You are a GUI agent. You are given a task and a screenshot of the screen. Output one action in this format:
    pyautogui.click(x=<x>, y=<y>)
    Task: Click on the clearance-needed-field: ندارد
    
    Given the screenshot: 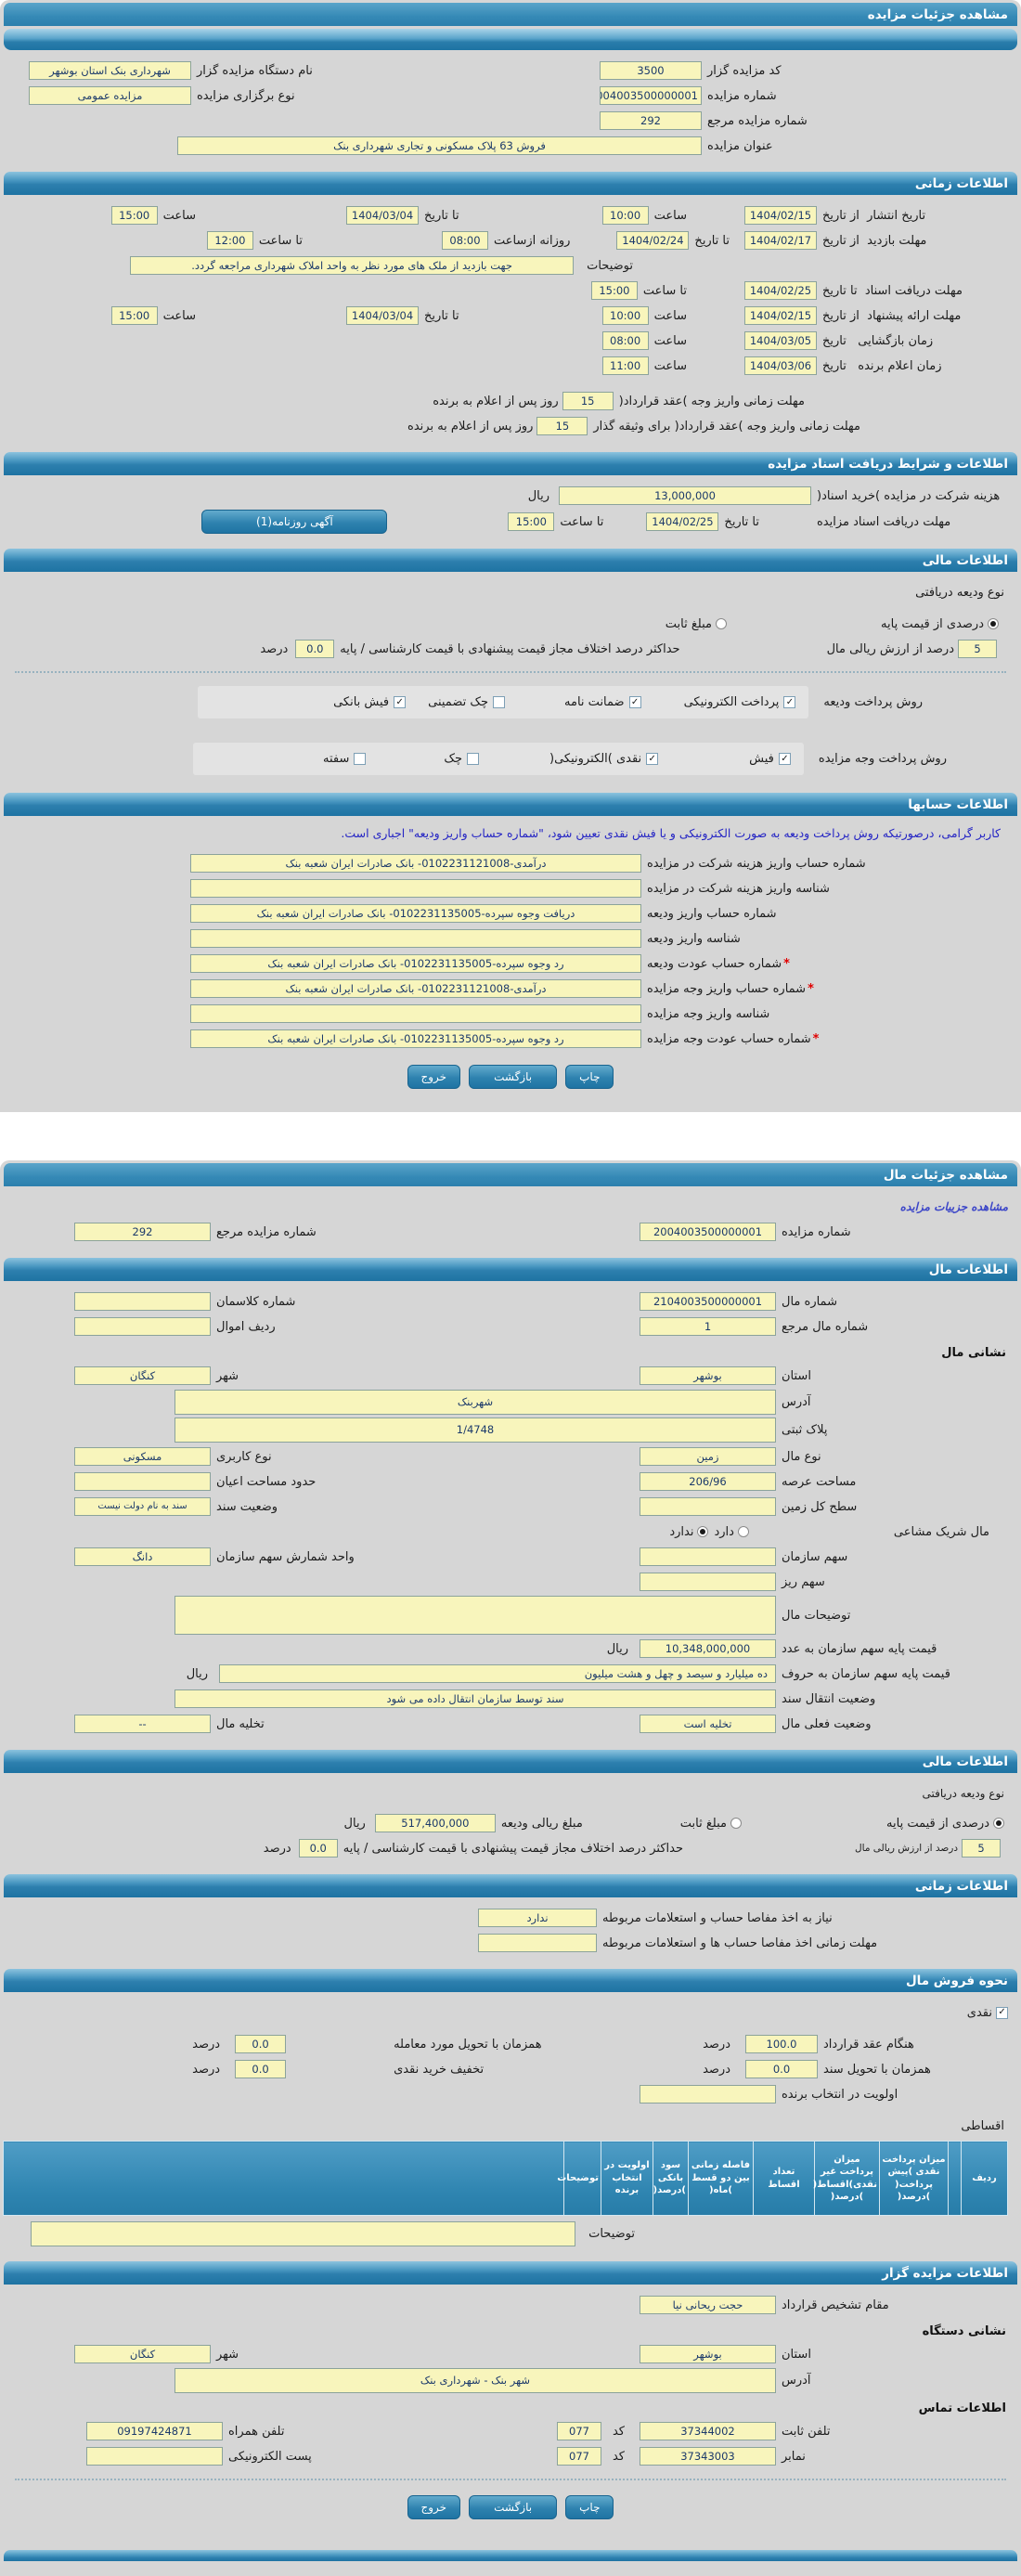 What is the action you would take?
    pyautogui.click(x=537, y=1918)
    